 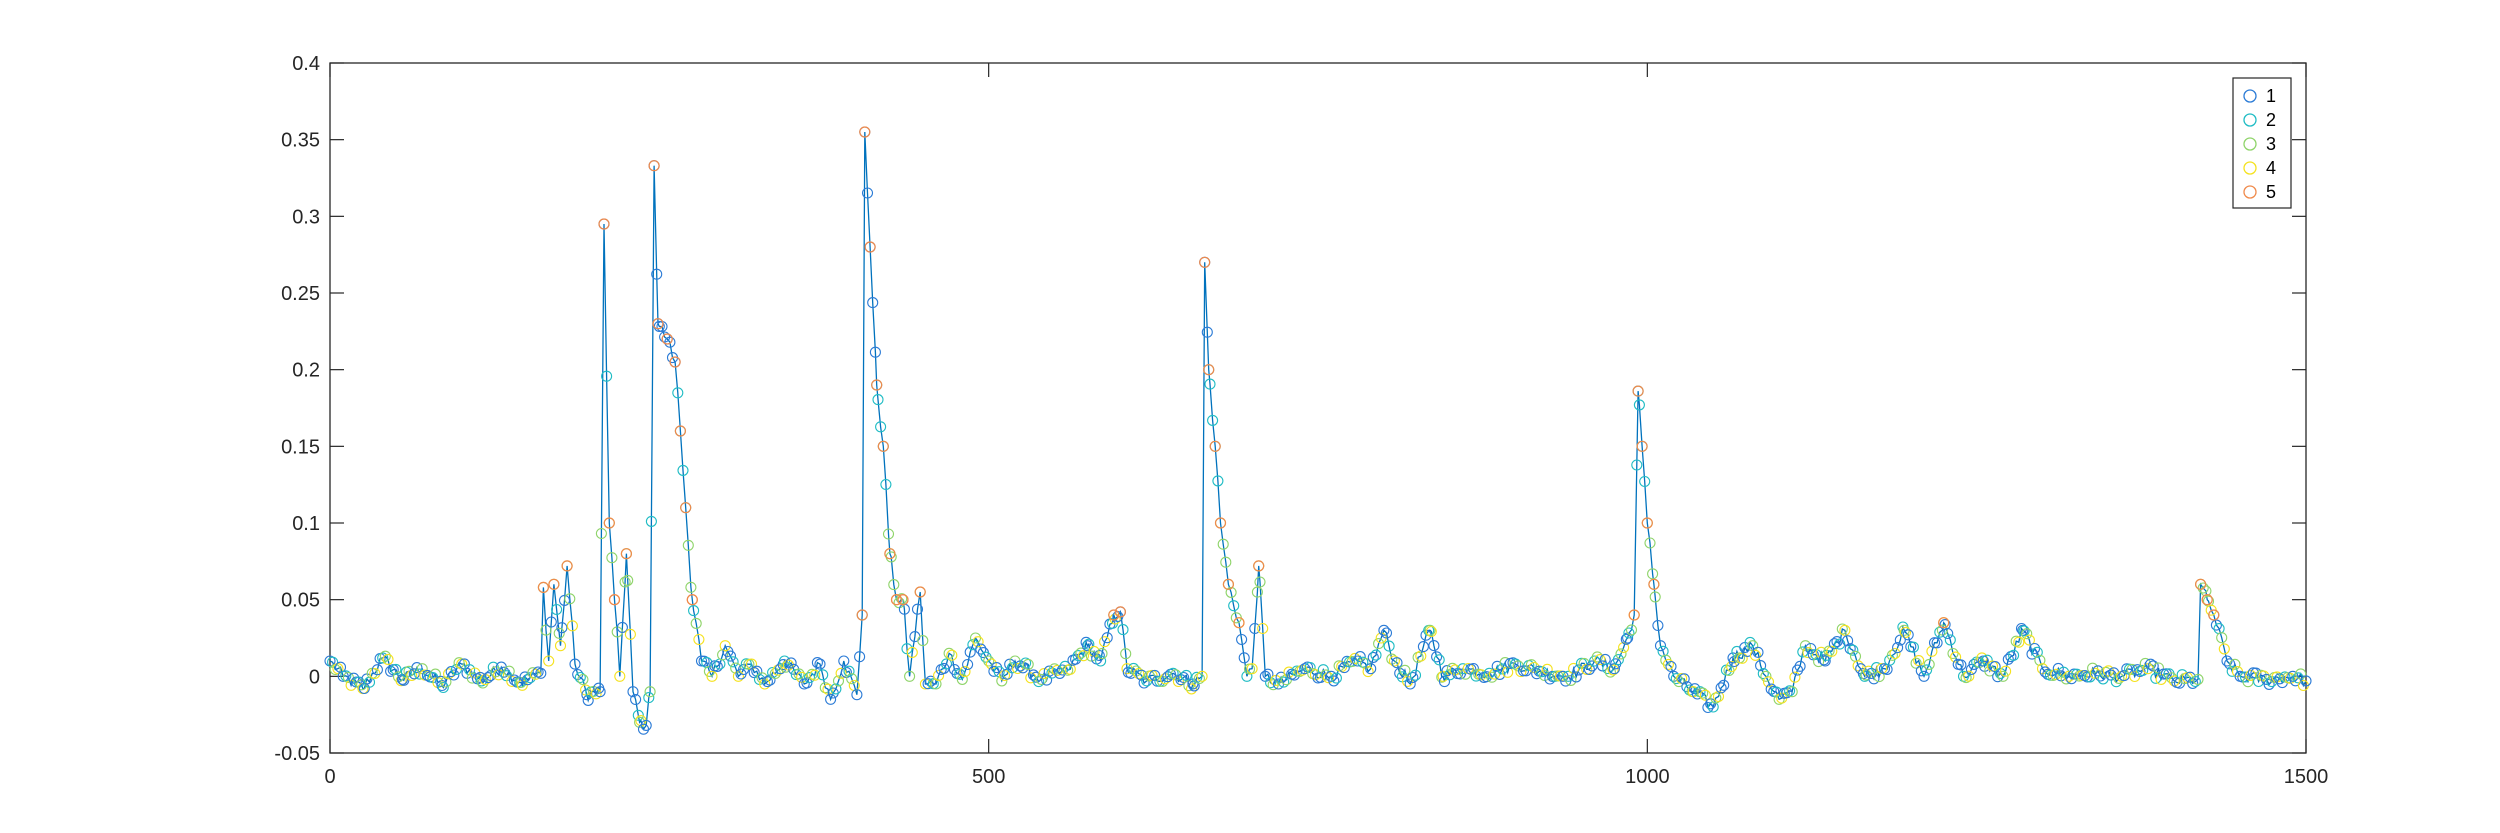 I want to click on y-tick-label: 0.2, so click(x=306, y=371).